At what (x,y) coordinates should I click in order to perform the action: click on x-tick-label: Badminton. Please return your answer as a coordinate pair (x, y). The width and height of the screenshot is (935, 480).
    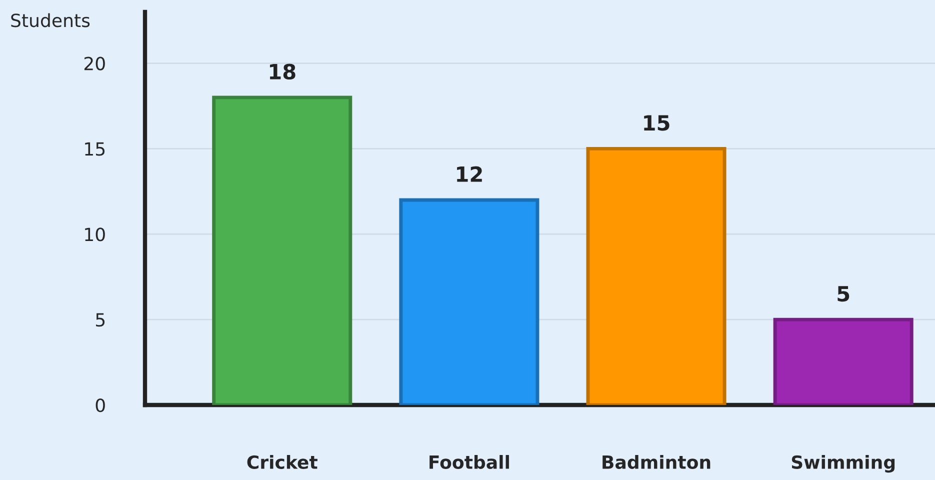
    Looking at the image, I should click on (656, 462).